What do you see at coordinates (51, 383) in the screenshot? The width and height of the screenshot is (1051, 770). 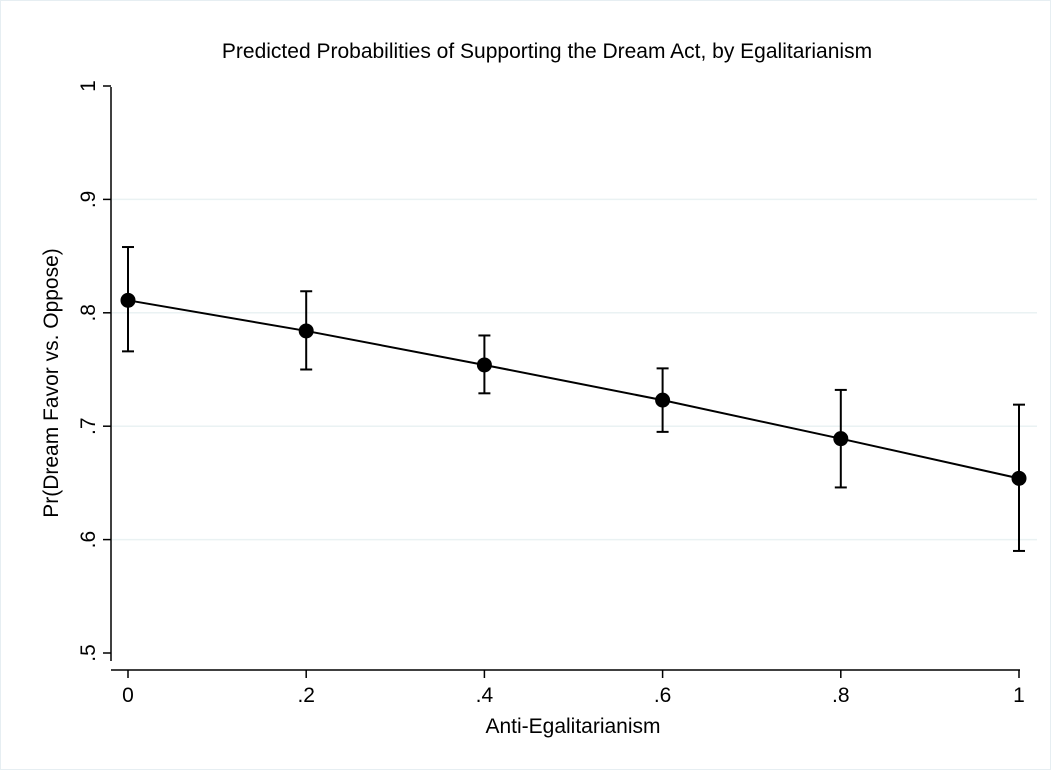 I see `y-axis-label: Pr(Dream Favor vs. Oppose)` at bounding box center [51, 383].